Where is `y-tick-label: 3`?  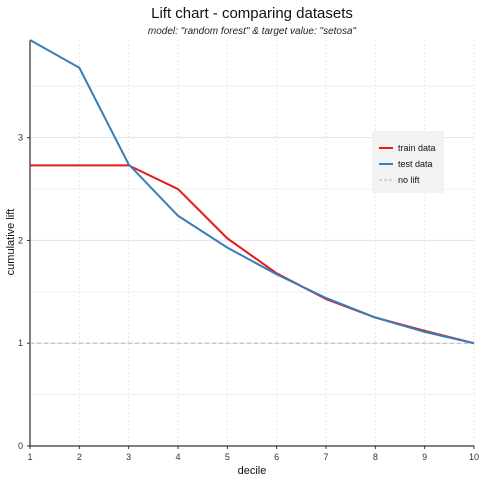 y-tick-label: 3 is located at coordinates (20, 138).